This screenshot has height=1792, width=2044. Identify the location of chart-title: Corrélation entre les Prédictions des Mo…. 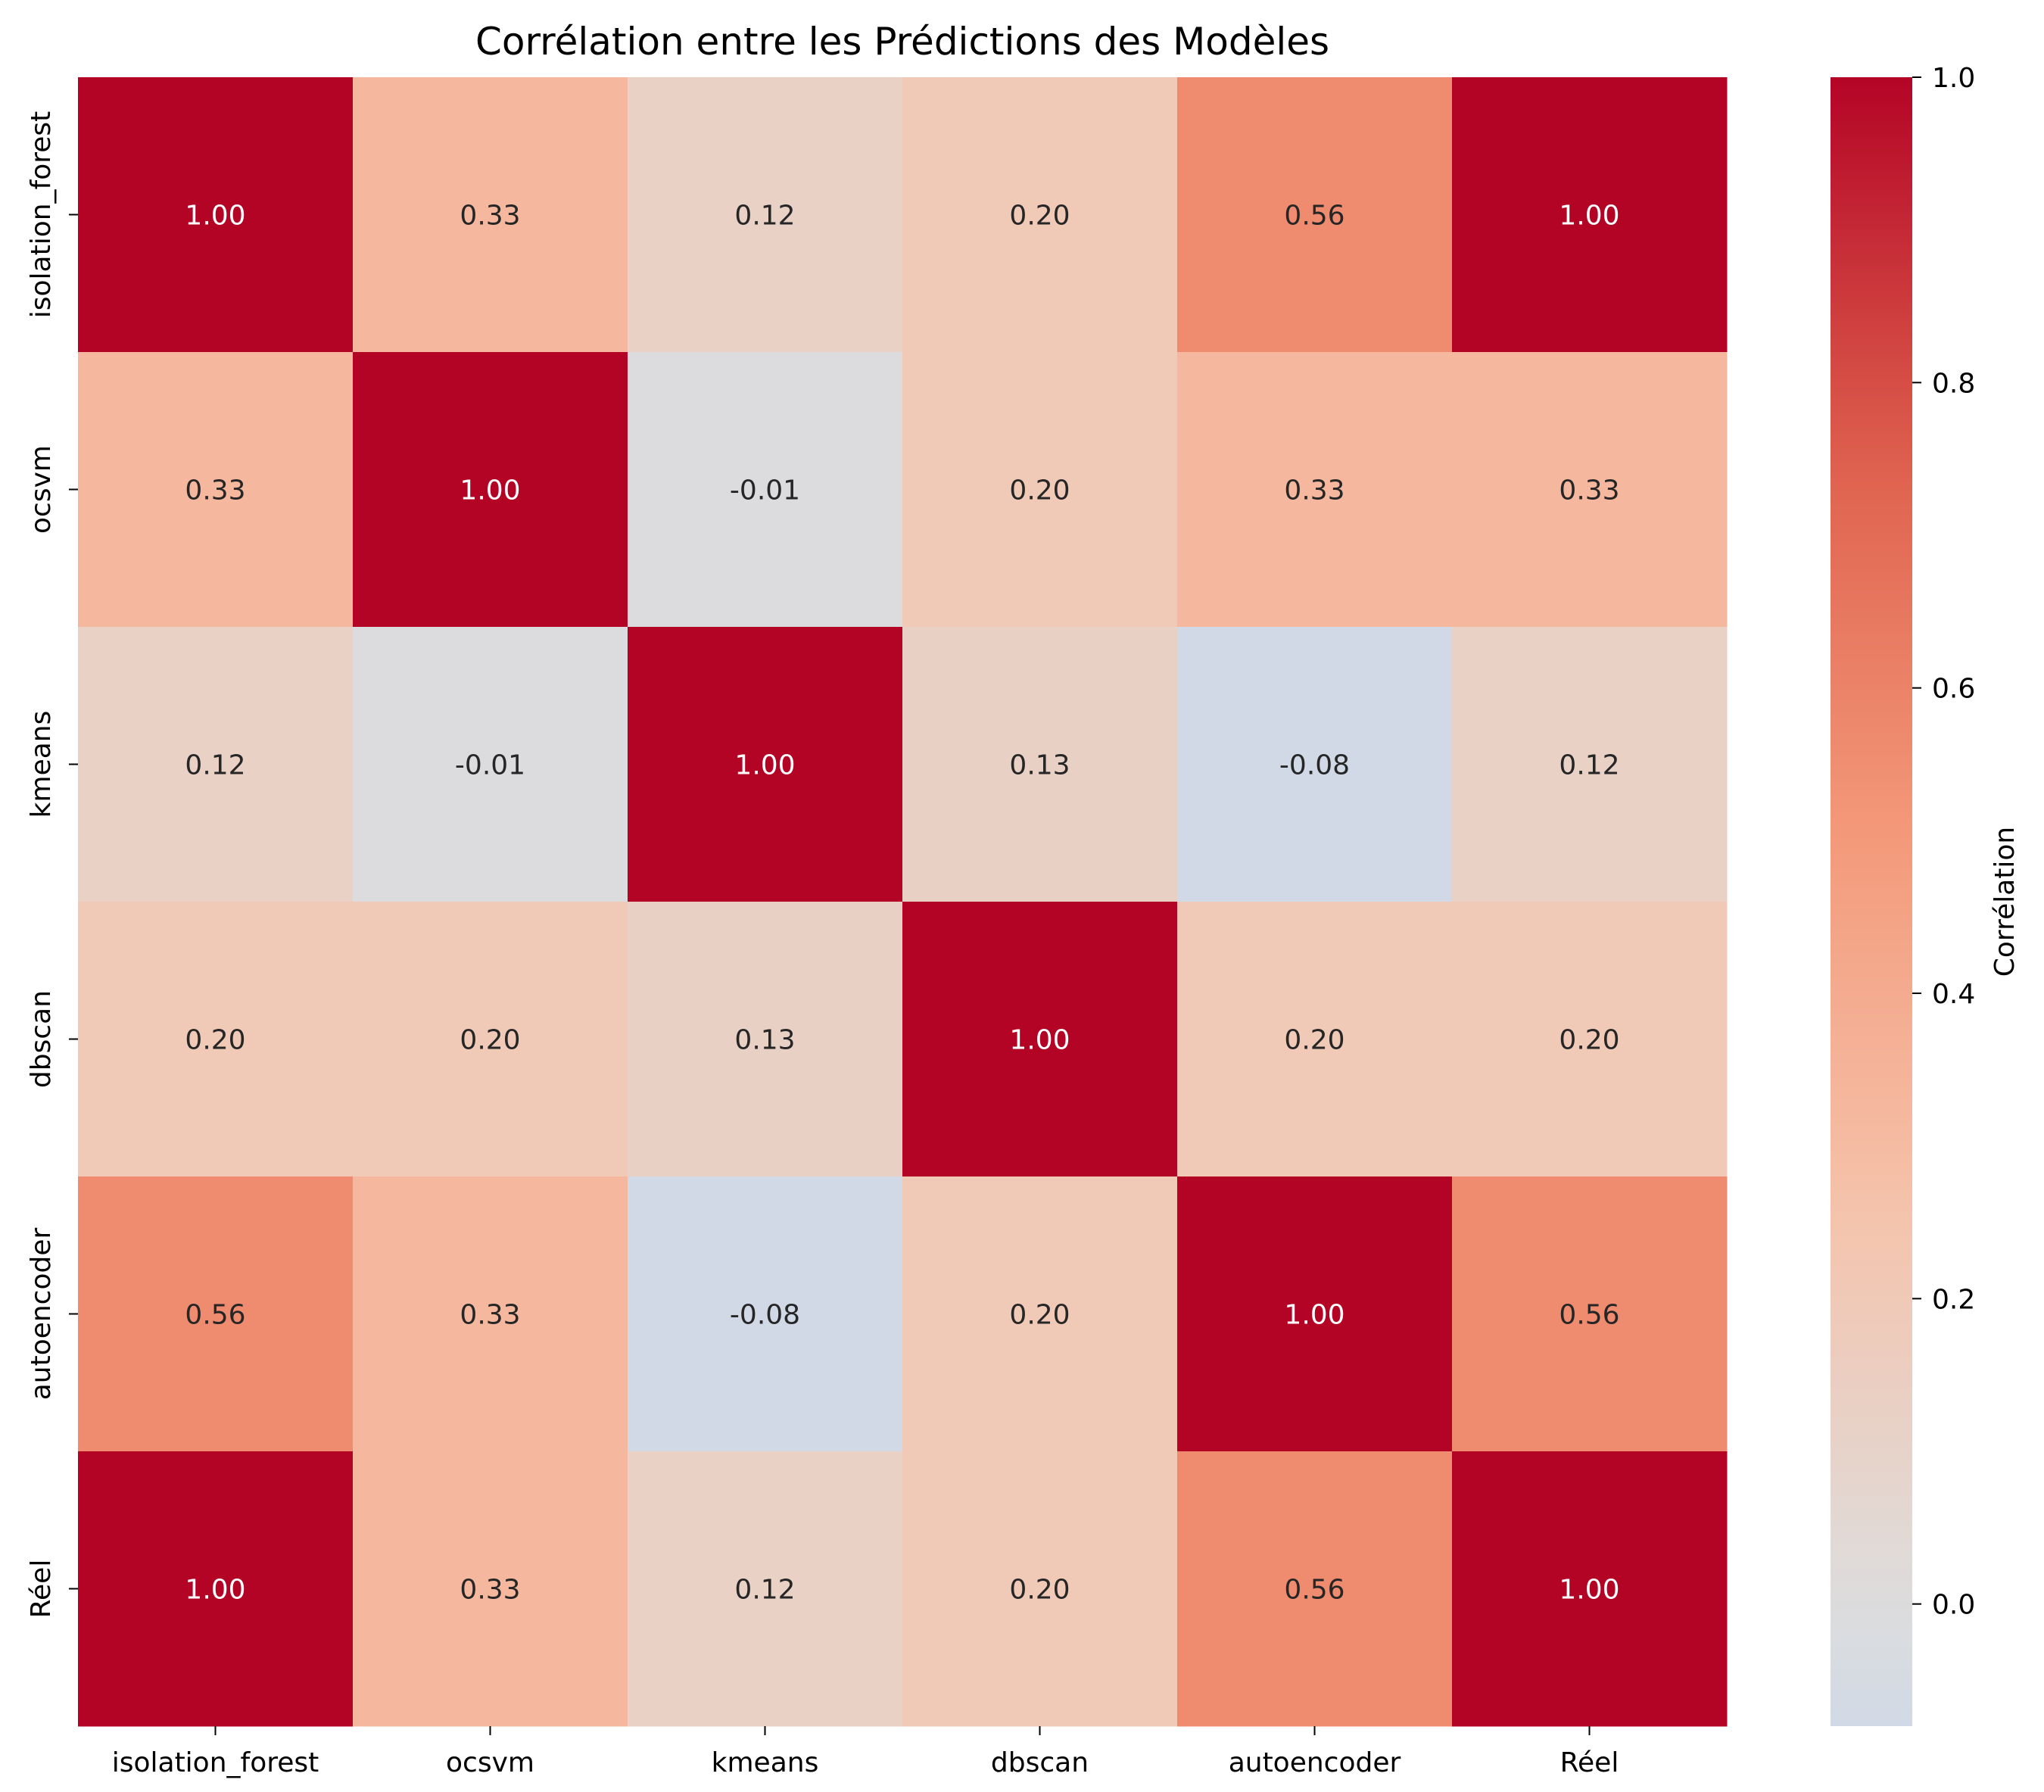
(902, 42).